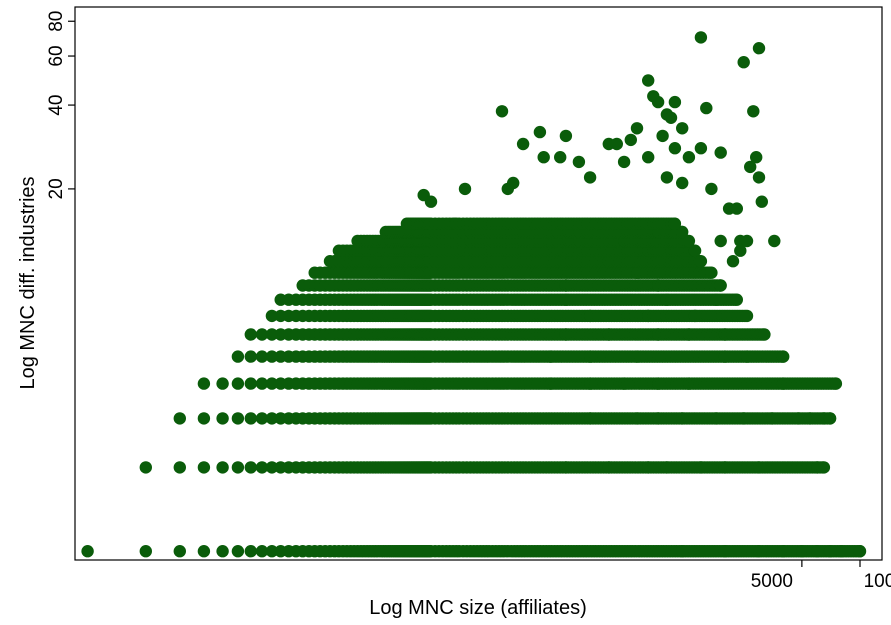 This screenshot has height=625, width=891. I want to click on x-axis-title: Log MNC size (affiliates), so click(477, 608).